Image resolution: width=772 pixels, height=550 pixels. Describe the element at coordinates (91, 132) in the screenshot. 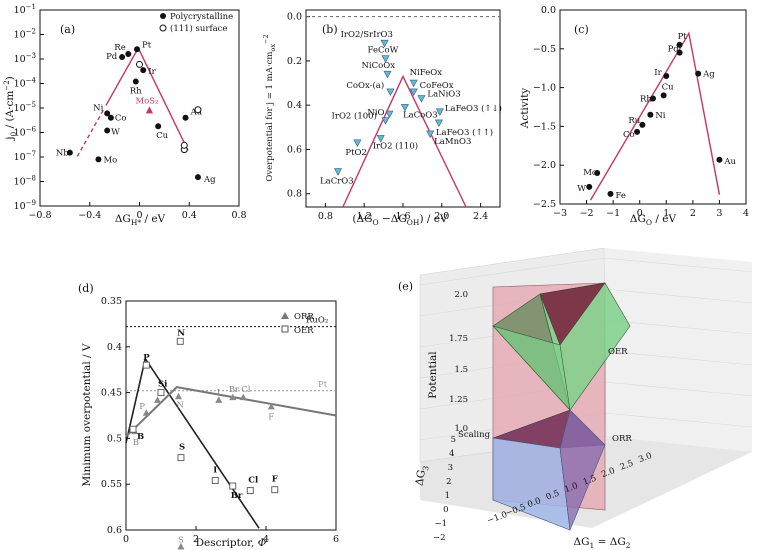

I see `volcano-curve-dashed-a` at that location.